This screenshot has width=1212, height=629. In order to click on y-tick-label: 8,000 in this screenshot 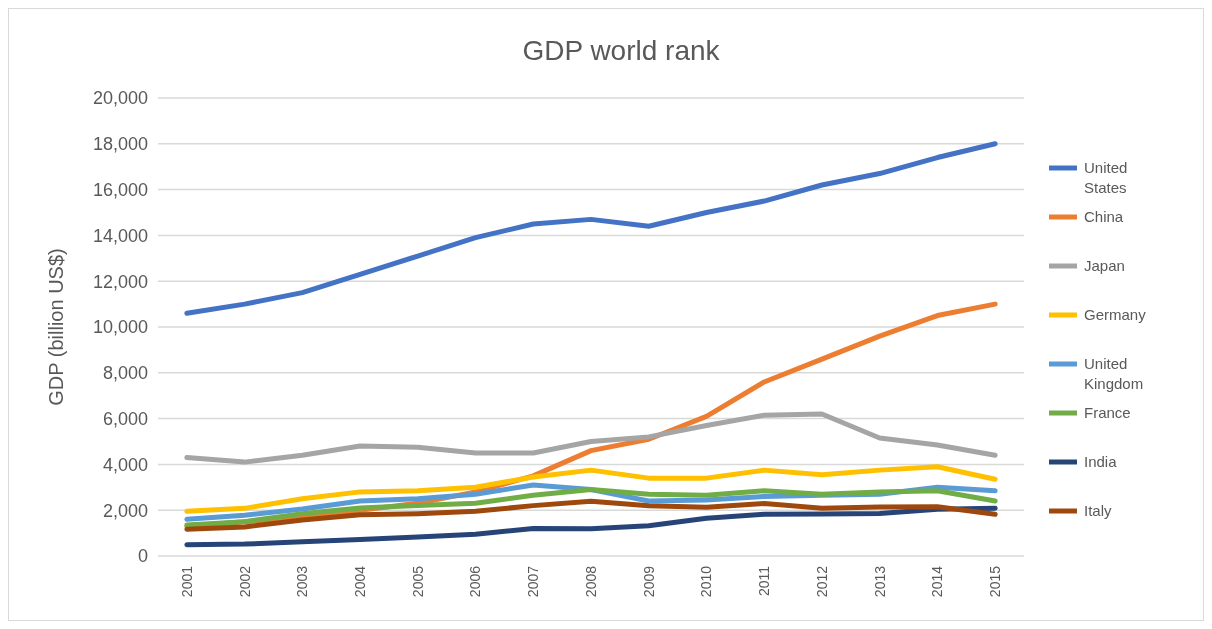, I will do `click(125, 373)`.